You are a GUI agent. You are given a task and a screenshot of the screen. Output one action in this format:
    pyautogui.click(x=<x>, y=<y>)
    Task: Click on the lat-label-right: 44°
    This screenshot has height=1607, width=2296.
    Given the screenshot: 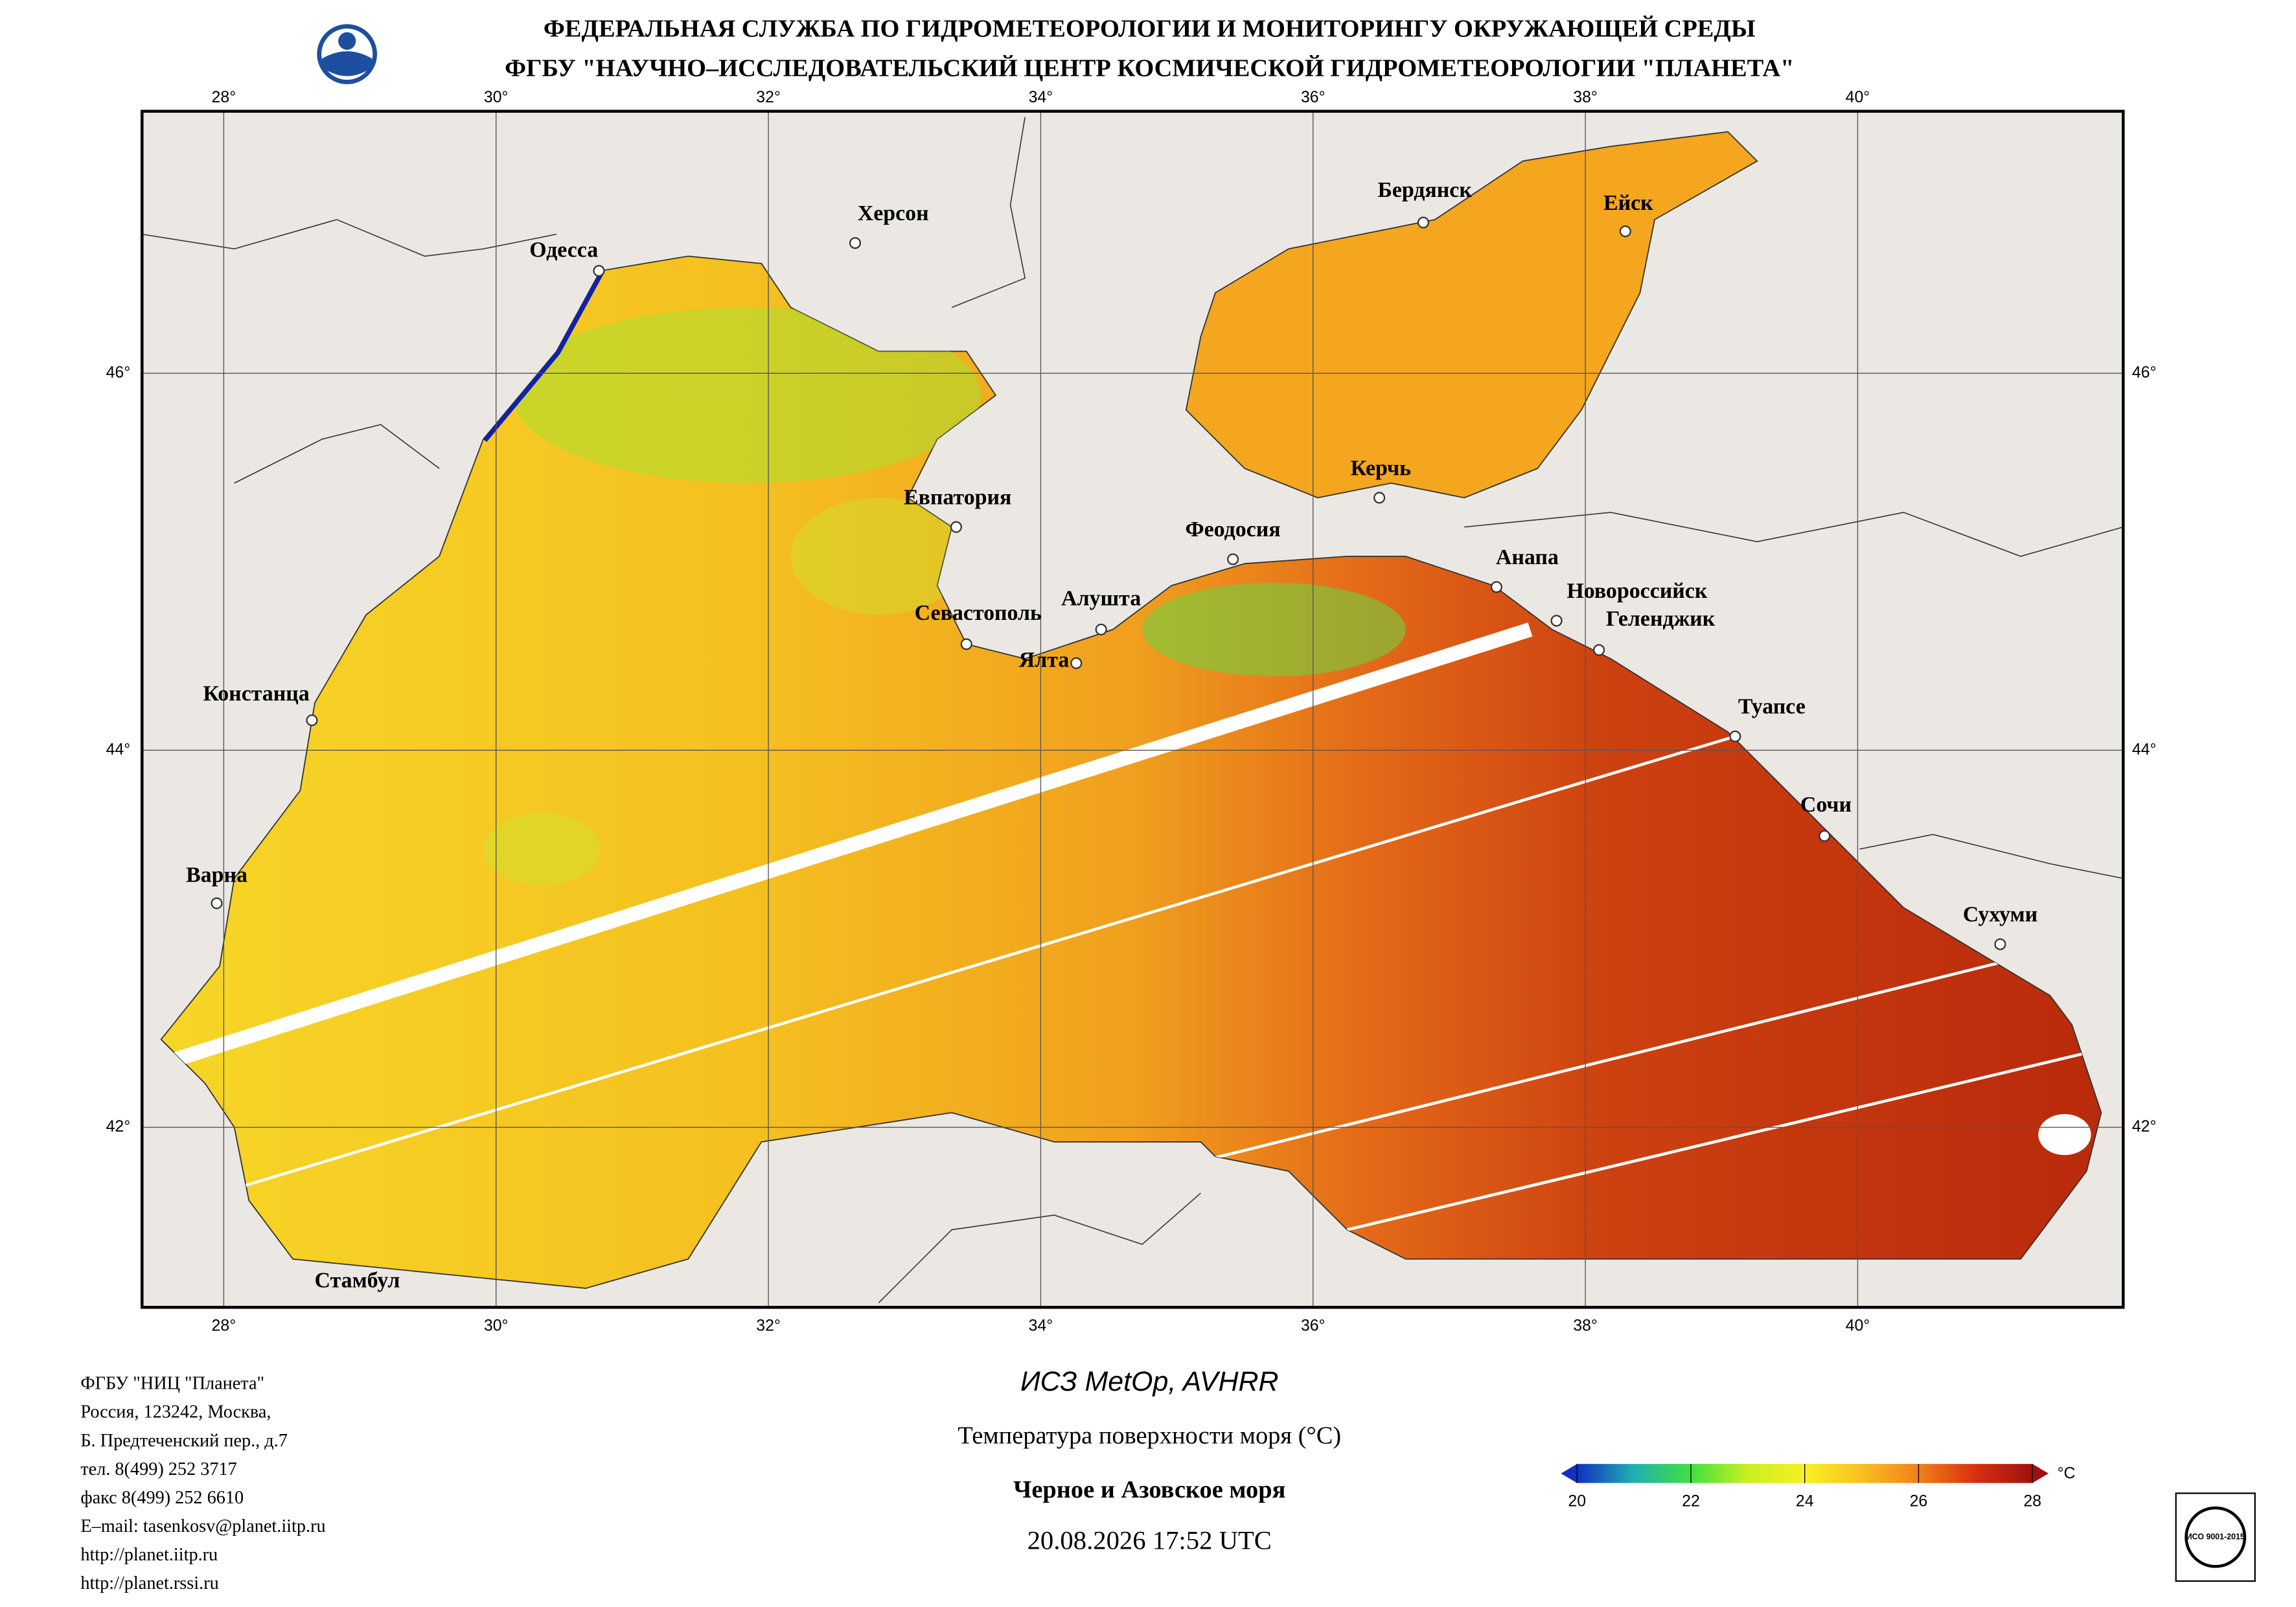 What is the action you would take?
    pyautogui.click(x=2144, y=749)
    